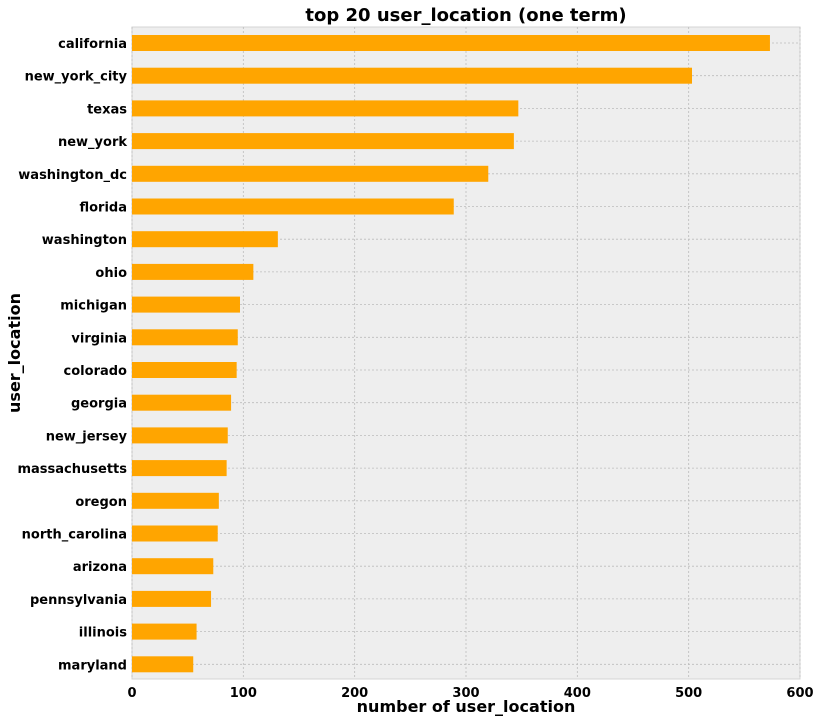 The height and width of the screenshot is (723, 819). I want to click on bar-ohio, so click(193, 271).